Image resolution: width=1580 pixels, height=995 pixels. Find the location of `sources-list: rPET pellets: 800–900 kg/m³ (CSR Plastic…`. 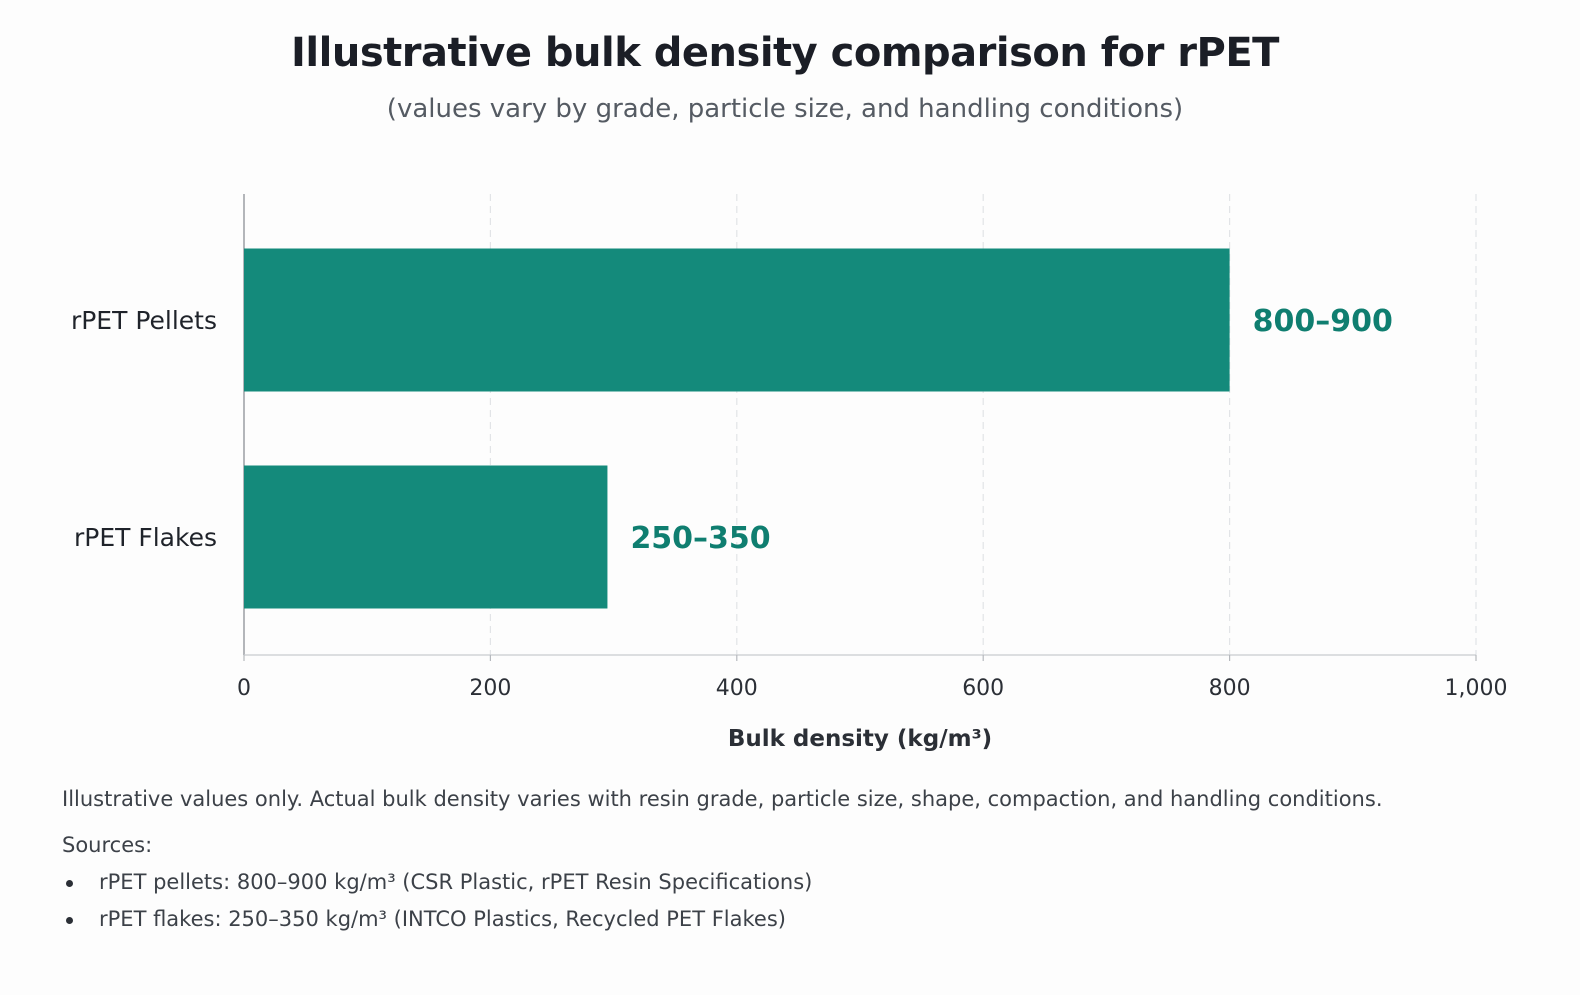

sources-list: rPET pellets: 800–900 kg/m³ (CSR Plastic… is located at coordinates (807, 901).